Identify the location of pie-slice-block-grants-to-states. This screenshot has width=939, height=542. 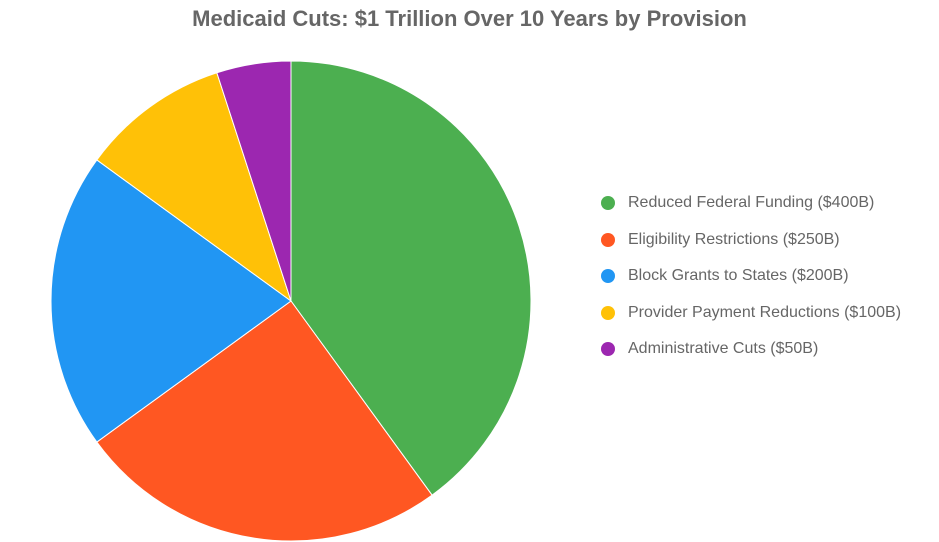
(171, 301).